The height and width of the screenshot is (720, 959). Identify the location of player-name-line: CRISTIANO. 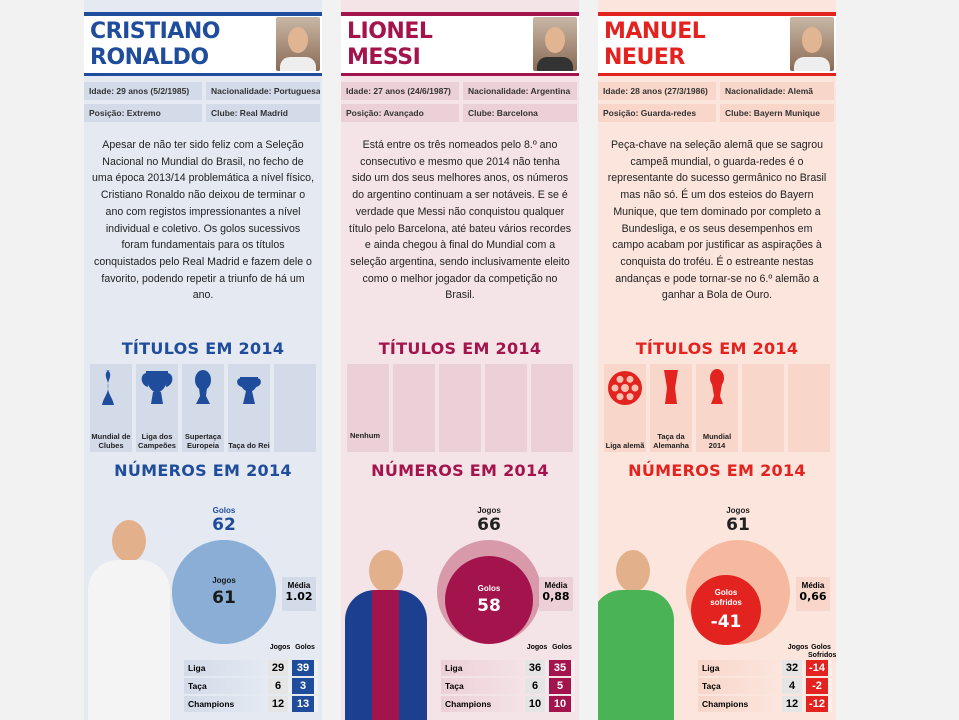
(155, 31).